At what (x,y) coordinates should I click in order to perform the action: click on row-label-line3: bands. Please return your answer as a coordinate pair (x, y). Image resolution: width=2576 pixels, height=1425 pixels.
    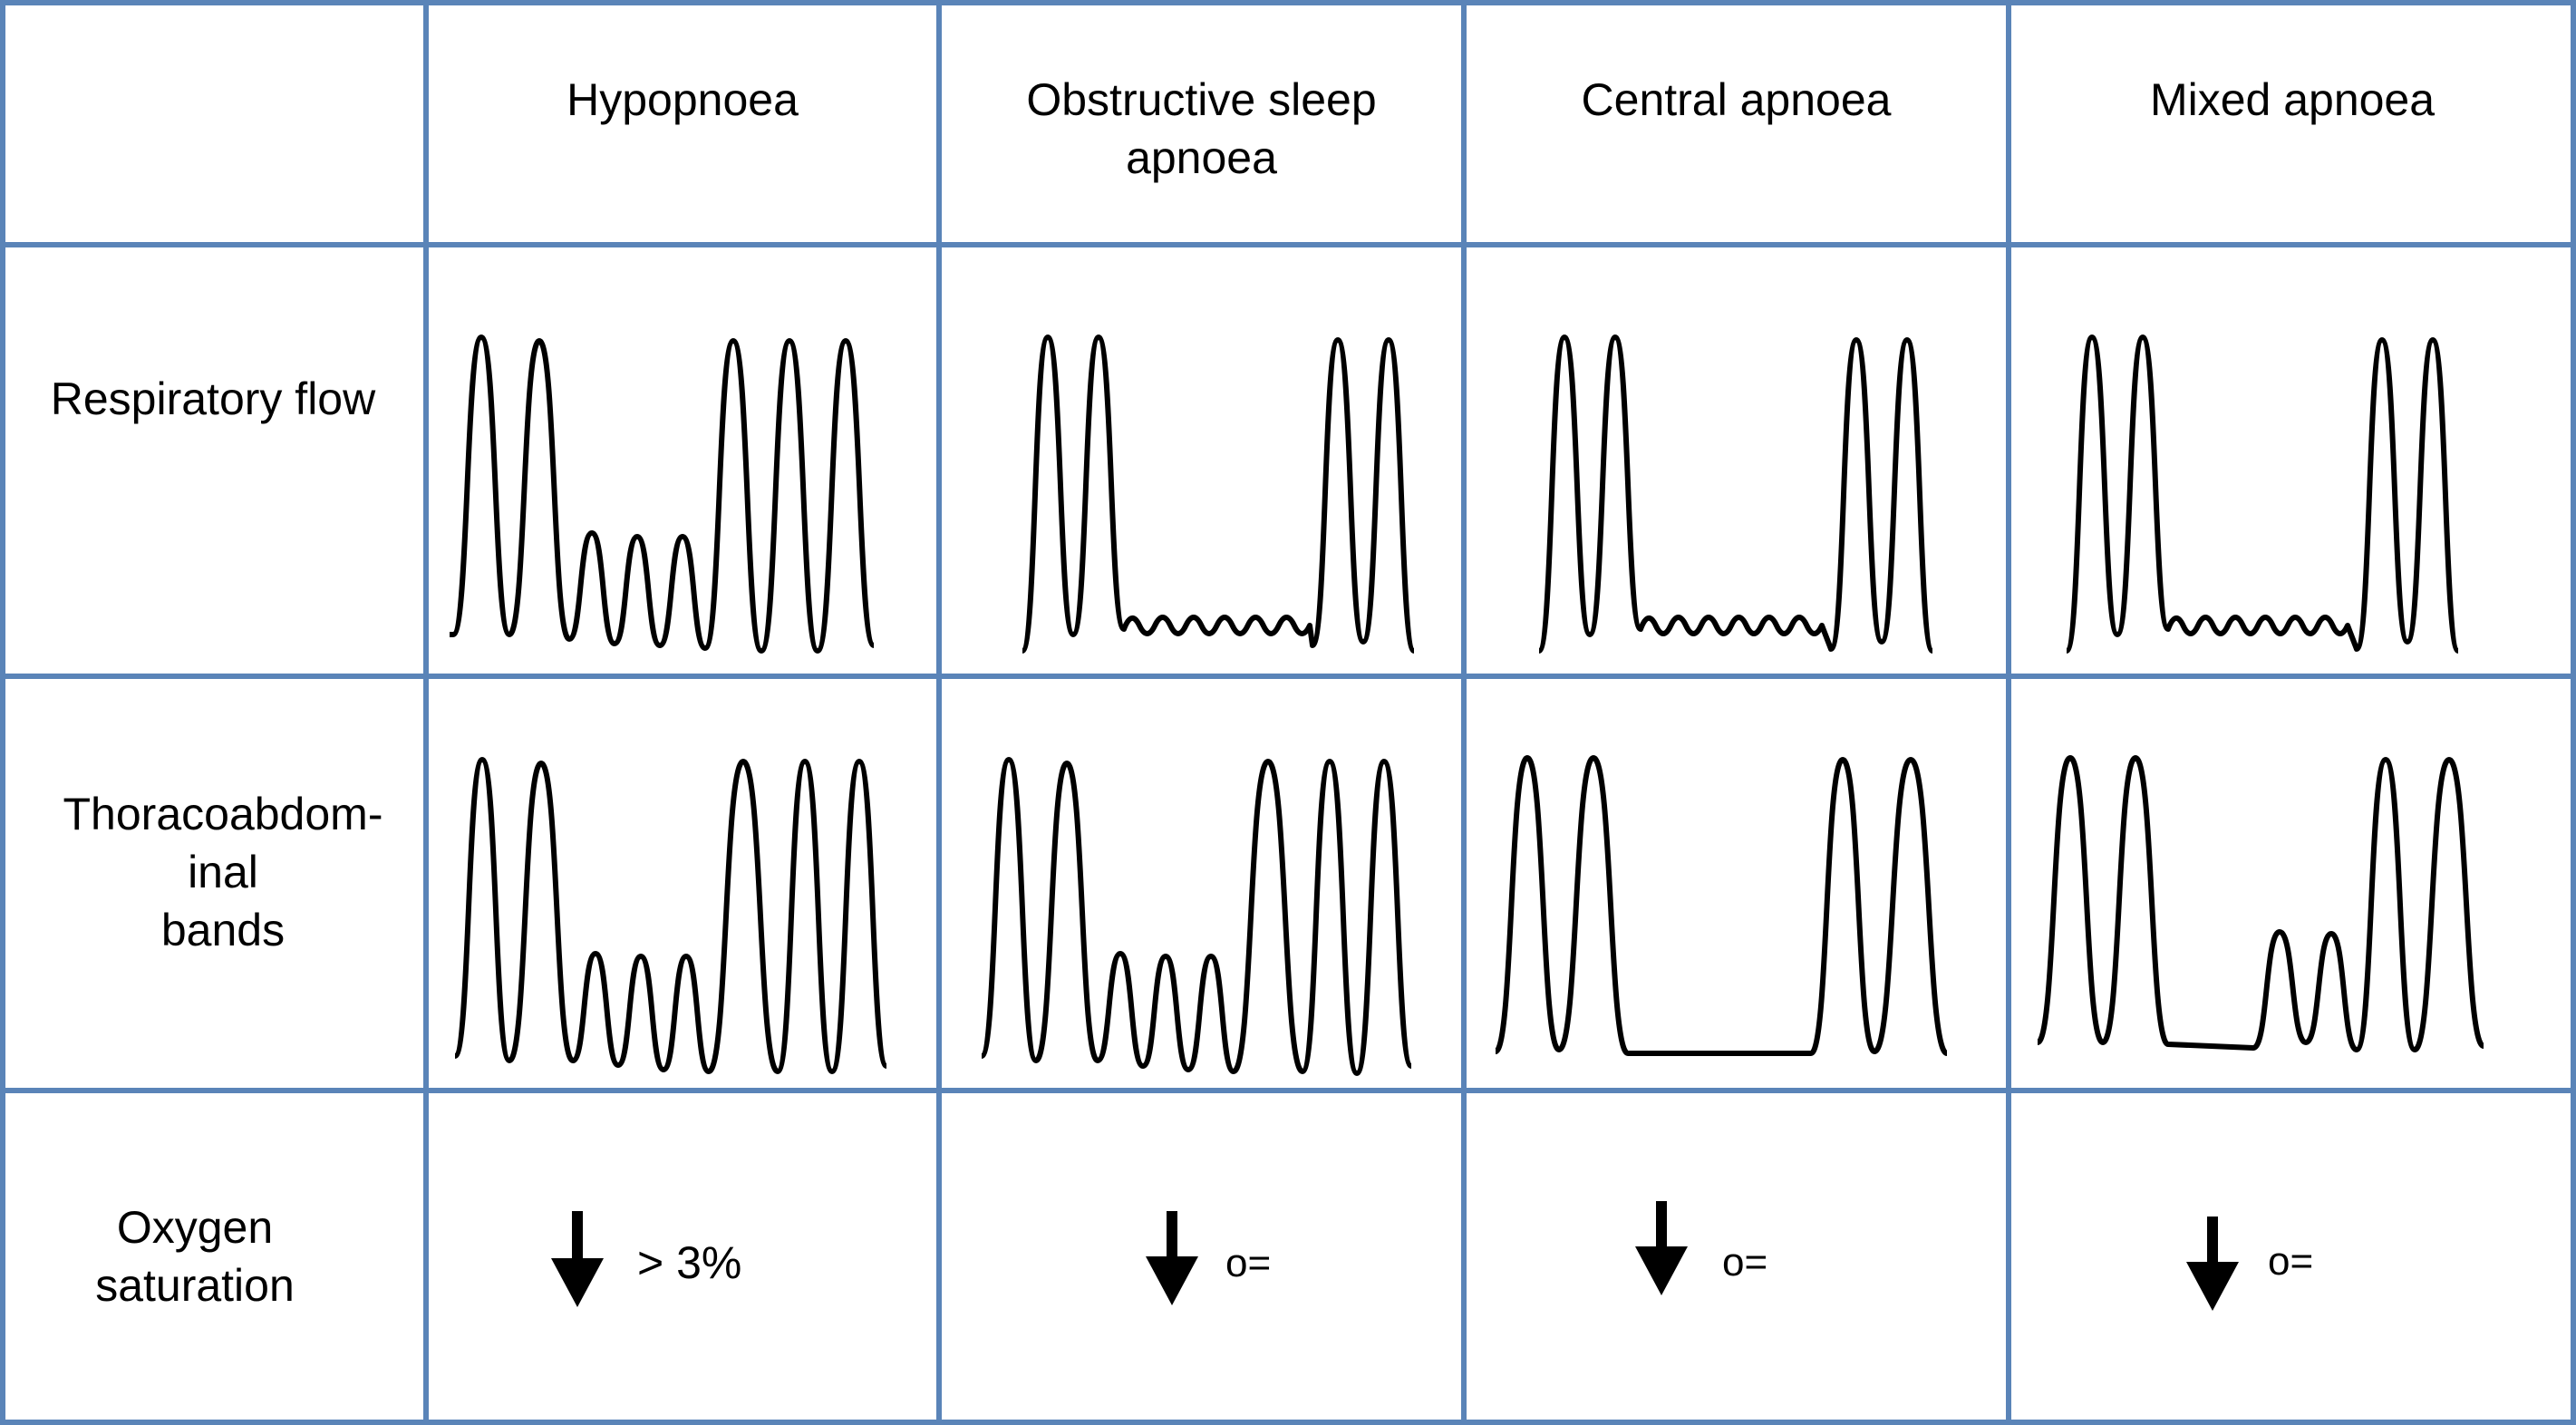
    Looking at the image, I should click on (223, 930).